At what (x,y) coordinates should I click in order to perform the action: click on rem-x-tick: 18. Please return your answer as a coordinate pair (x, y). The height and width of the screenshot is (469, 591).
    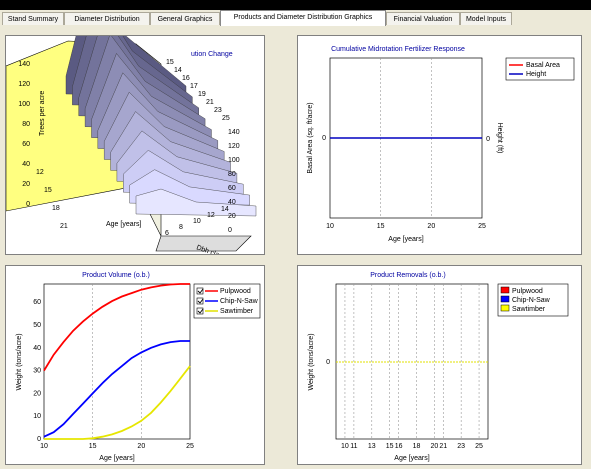
    Looking at the image, I should click on (417, 446).